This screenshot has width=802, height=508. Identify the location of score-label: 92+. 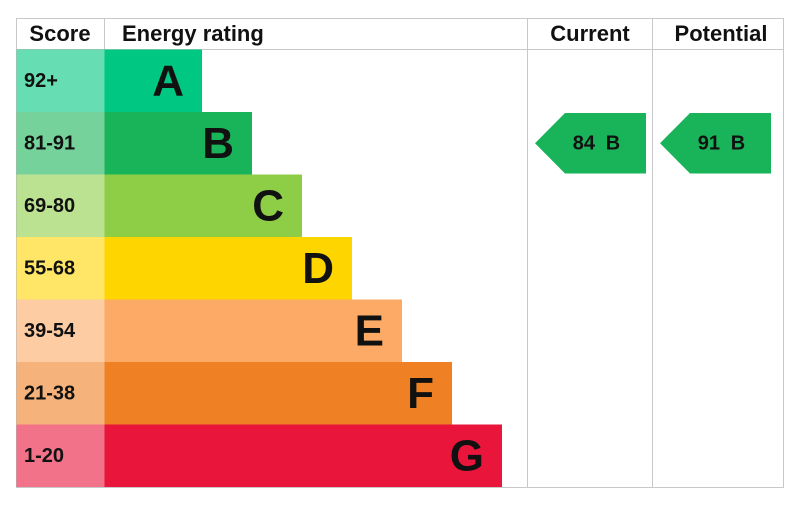
(41, 81).